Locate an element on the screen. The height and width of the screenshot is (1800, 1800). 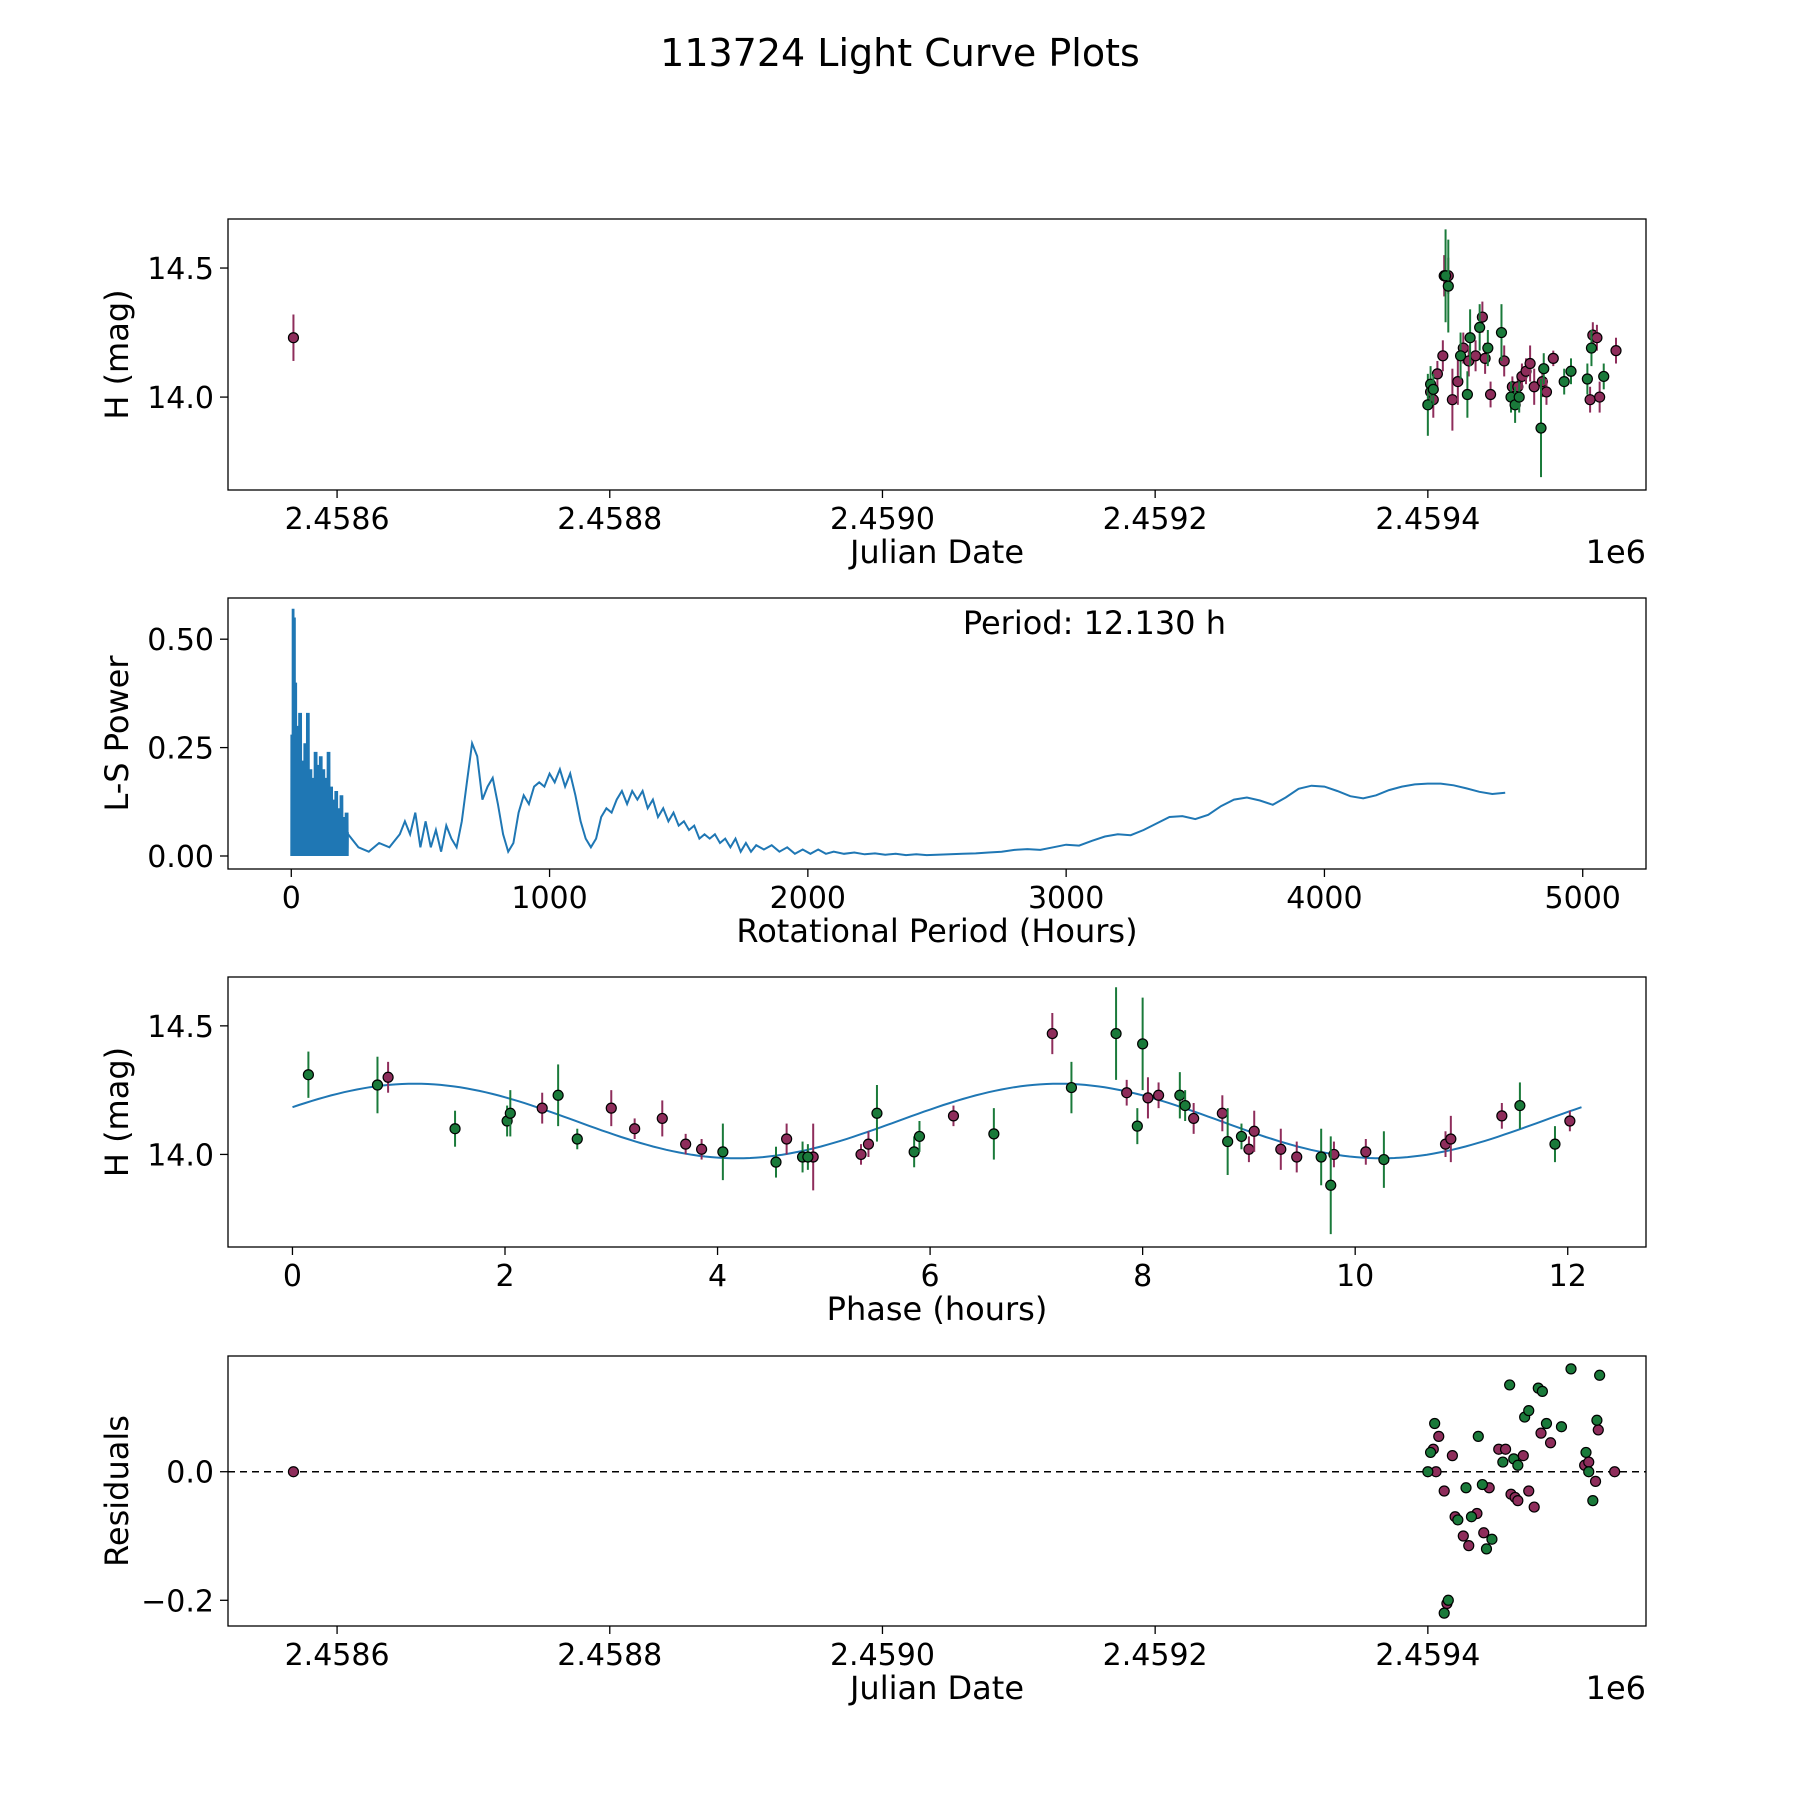
period-annotation: Period: 12.130 h is located at coordinates (1094, 623).